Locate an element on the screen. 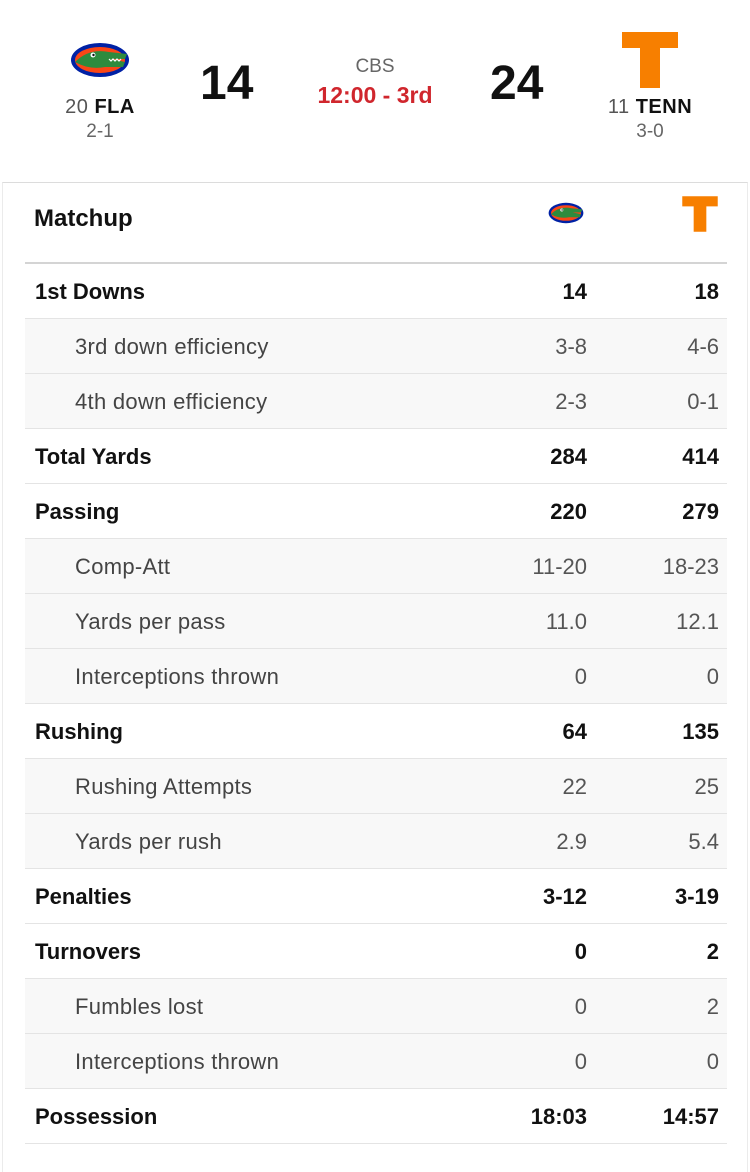 The image size is (750, 1172). matchup-away-logo is located at coordinates (566, 215).